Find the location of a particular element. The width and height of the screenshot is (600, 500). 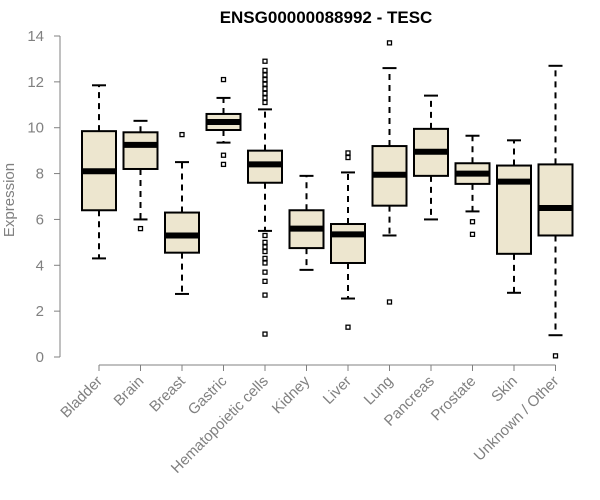

y-tick-label: 10 is located at coordinates (35, 128).